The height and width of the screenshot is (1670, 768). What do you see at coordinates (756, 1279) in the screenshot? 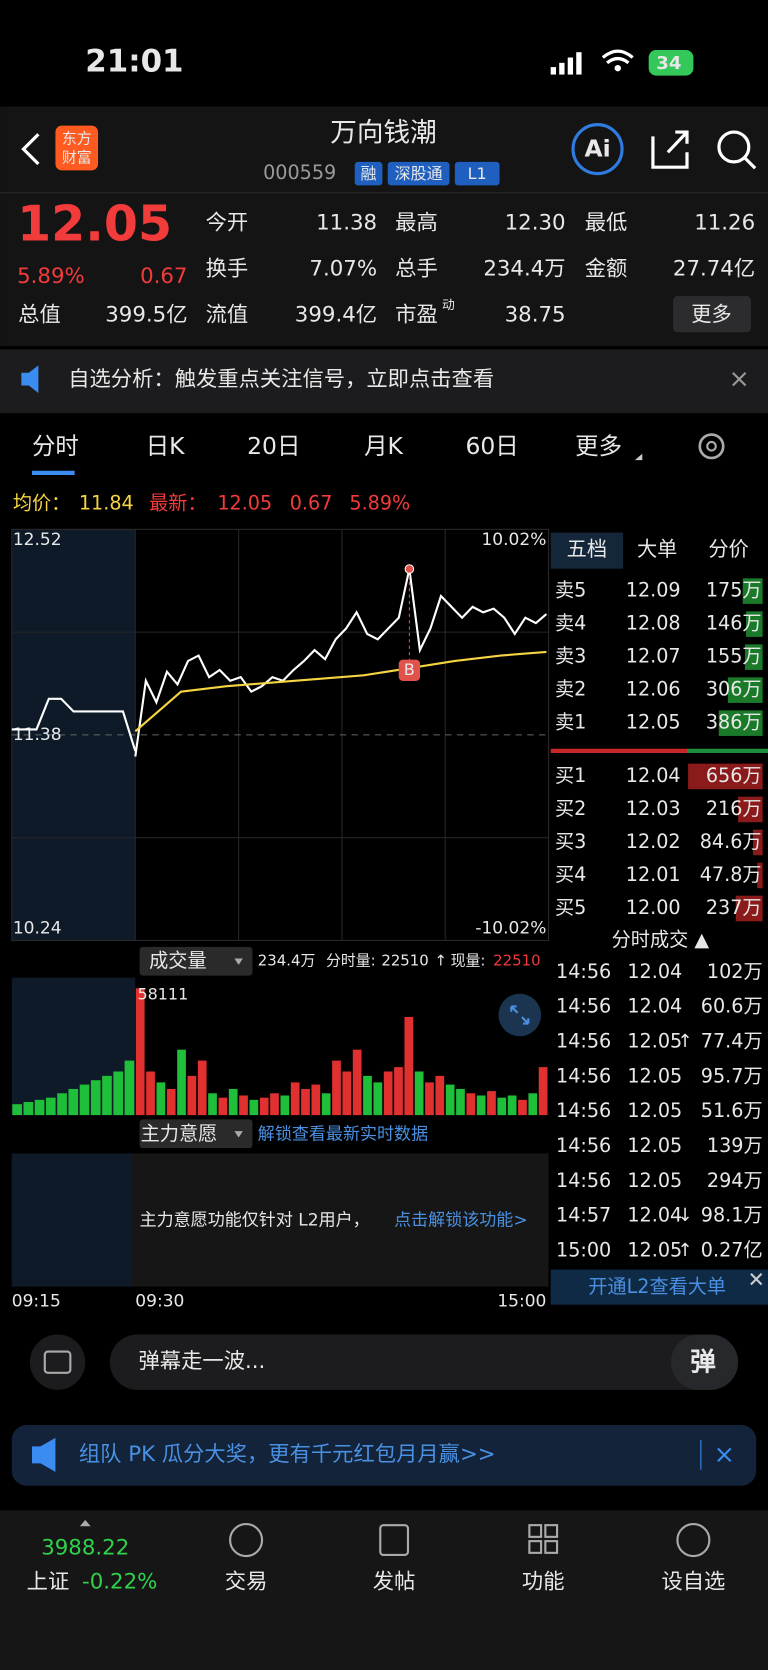
I see `l2-close` at bounding box center [756, 1279].